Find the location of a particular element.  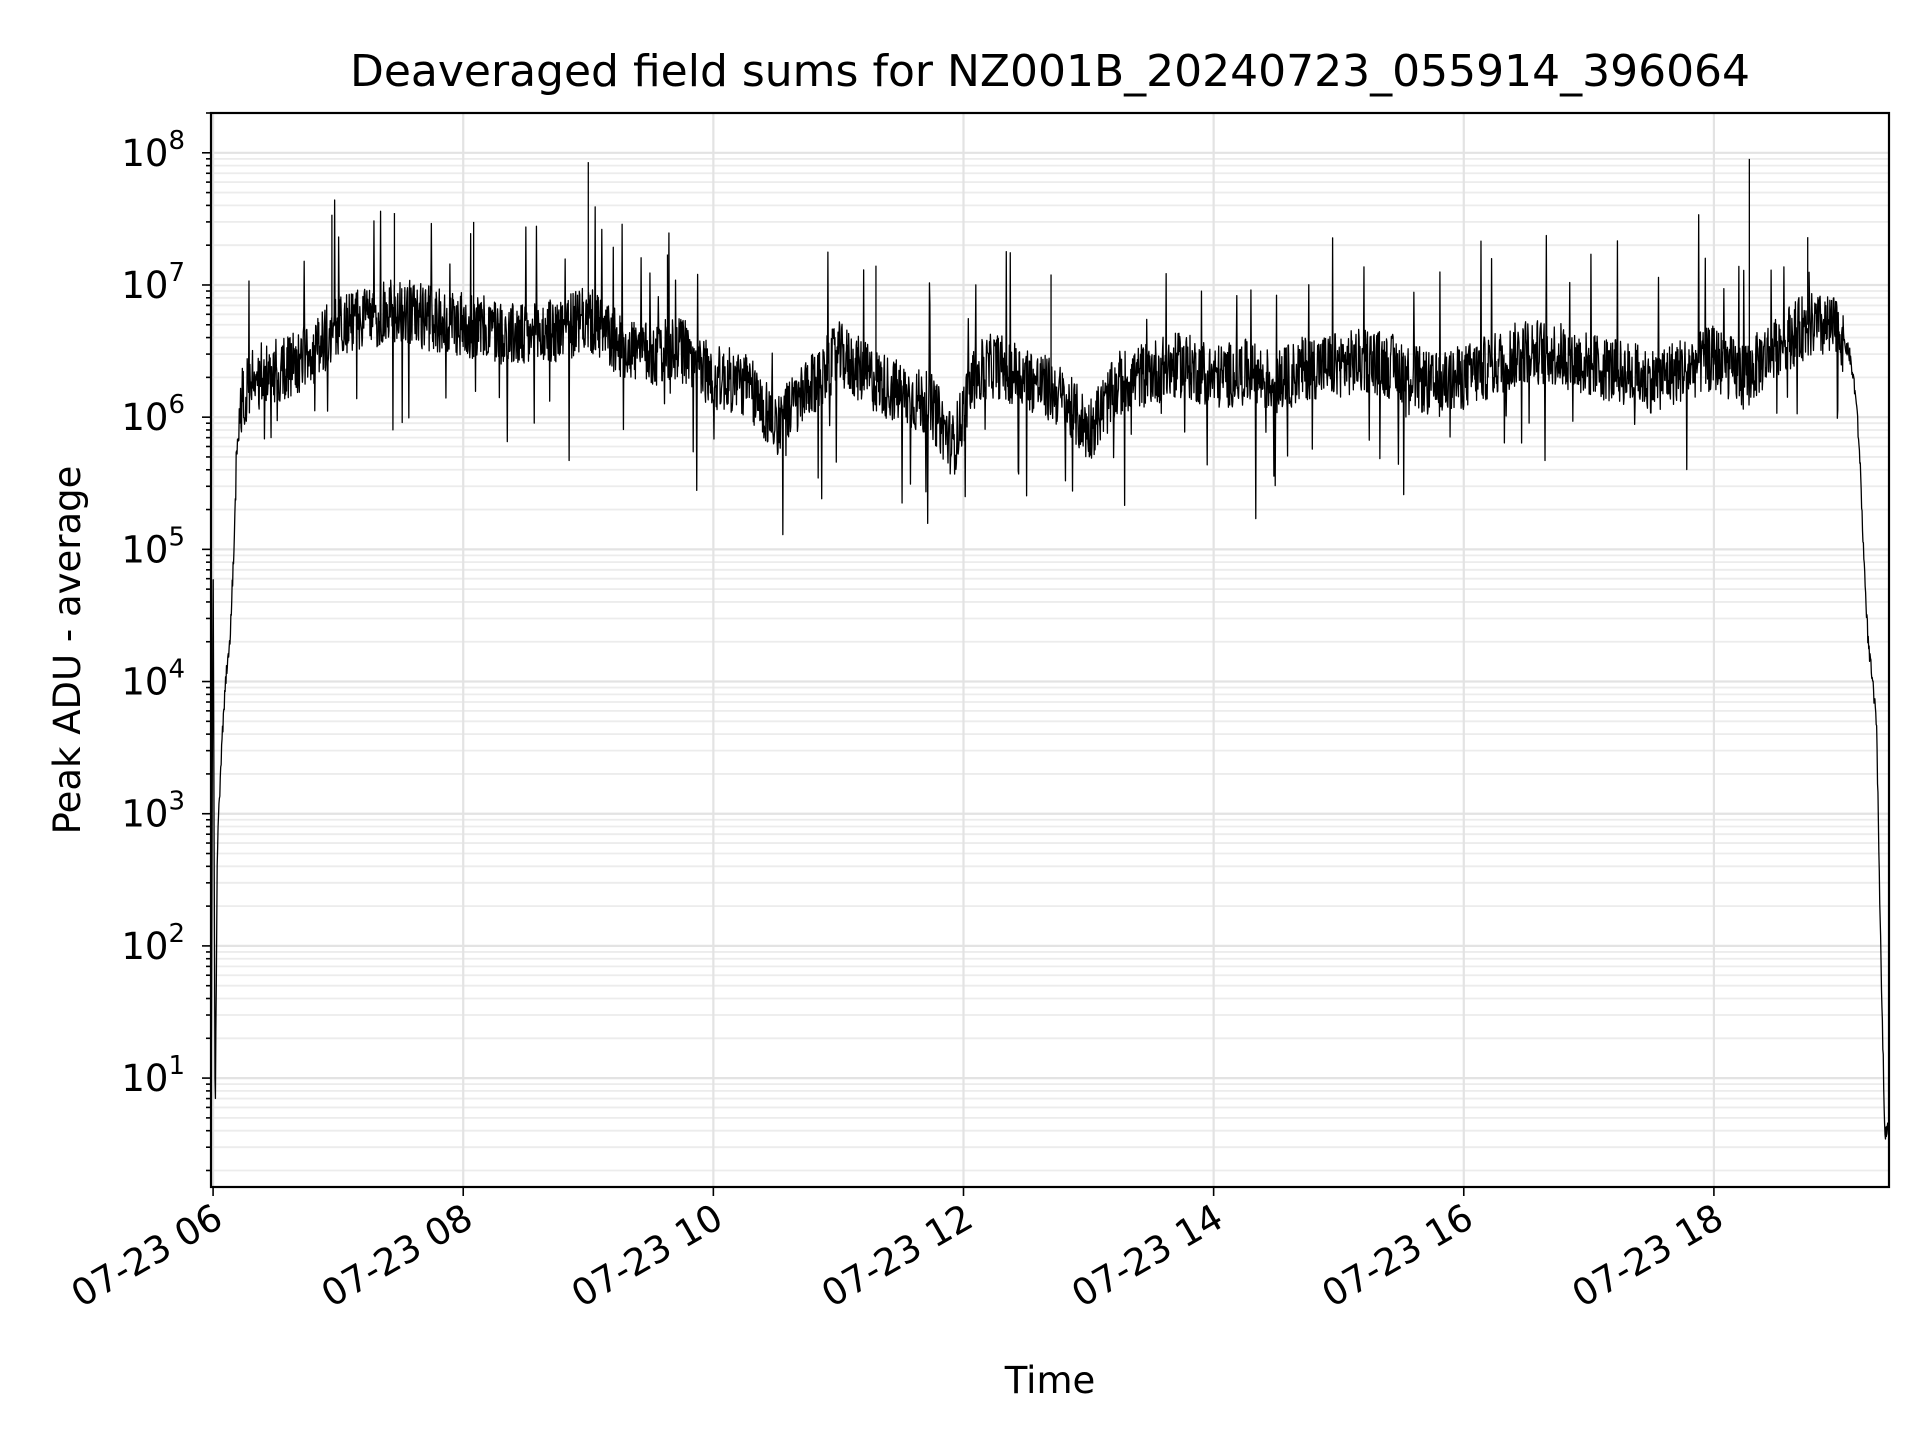

x-tick-label: 07-23 08 is located at coordinates (397, 1256).